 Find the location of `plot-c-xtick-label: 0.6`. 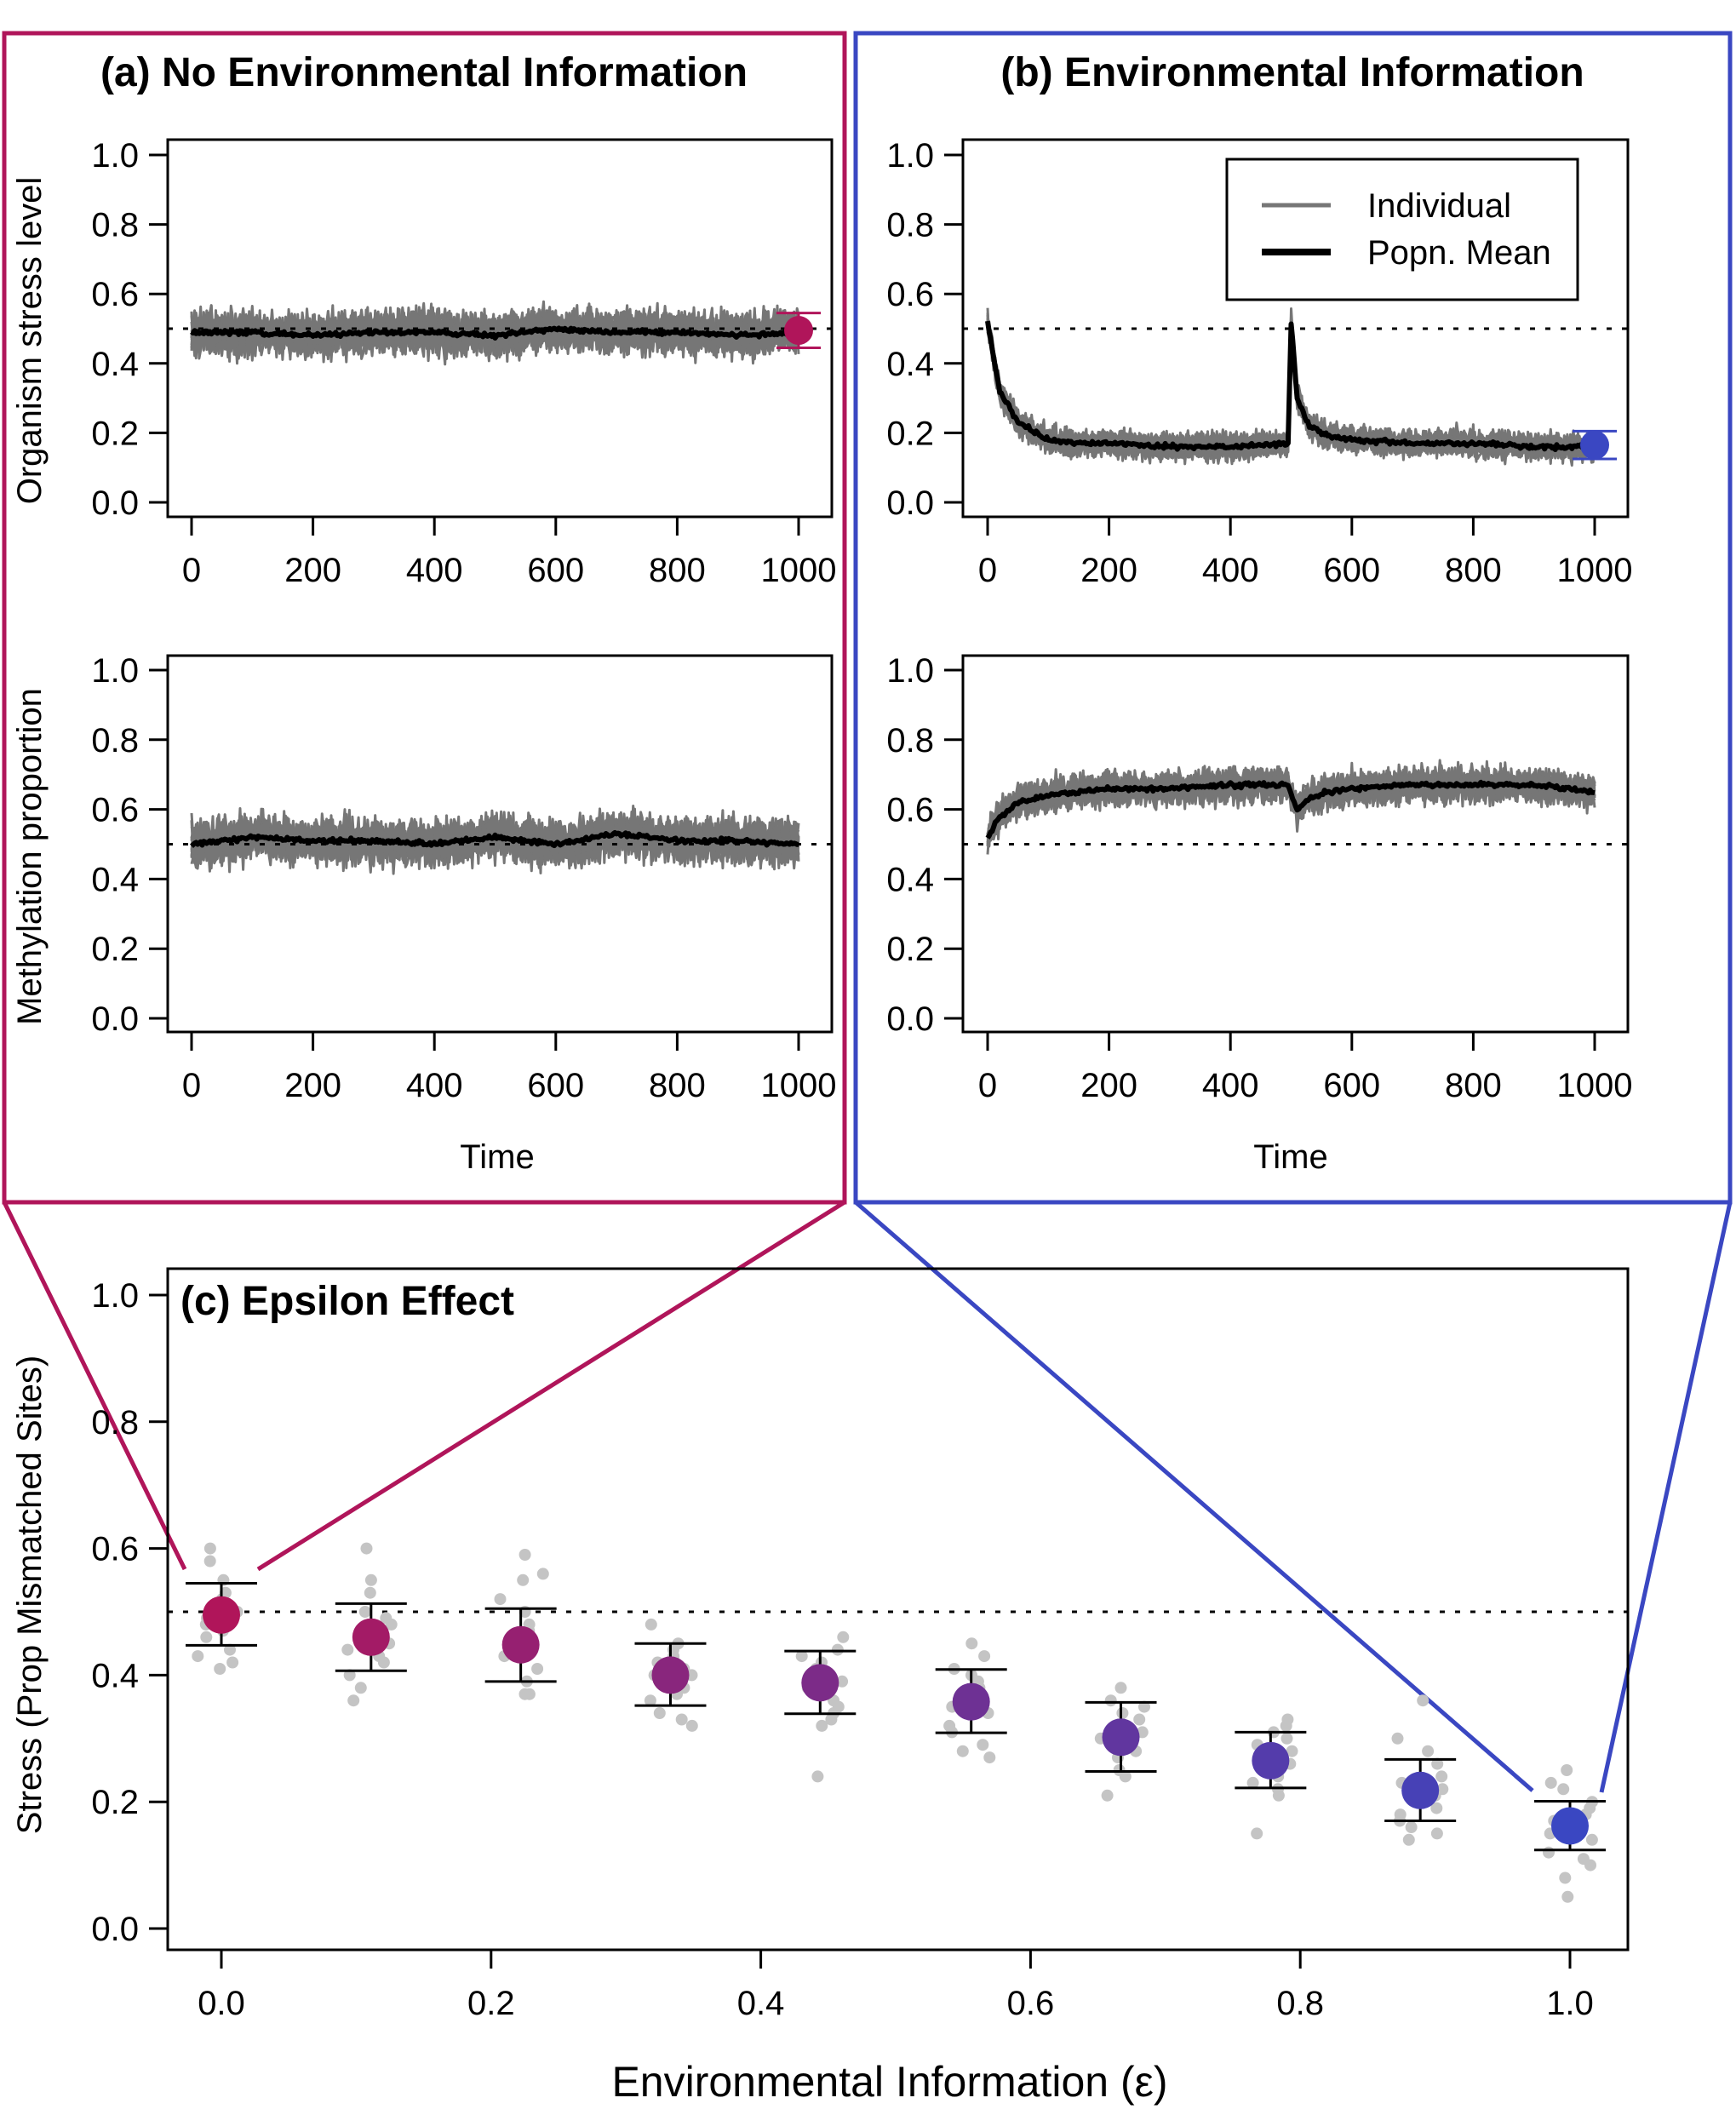

plot-c-xtick-label: 0.6 is located at coordinates (1031, 2003).